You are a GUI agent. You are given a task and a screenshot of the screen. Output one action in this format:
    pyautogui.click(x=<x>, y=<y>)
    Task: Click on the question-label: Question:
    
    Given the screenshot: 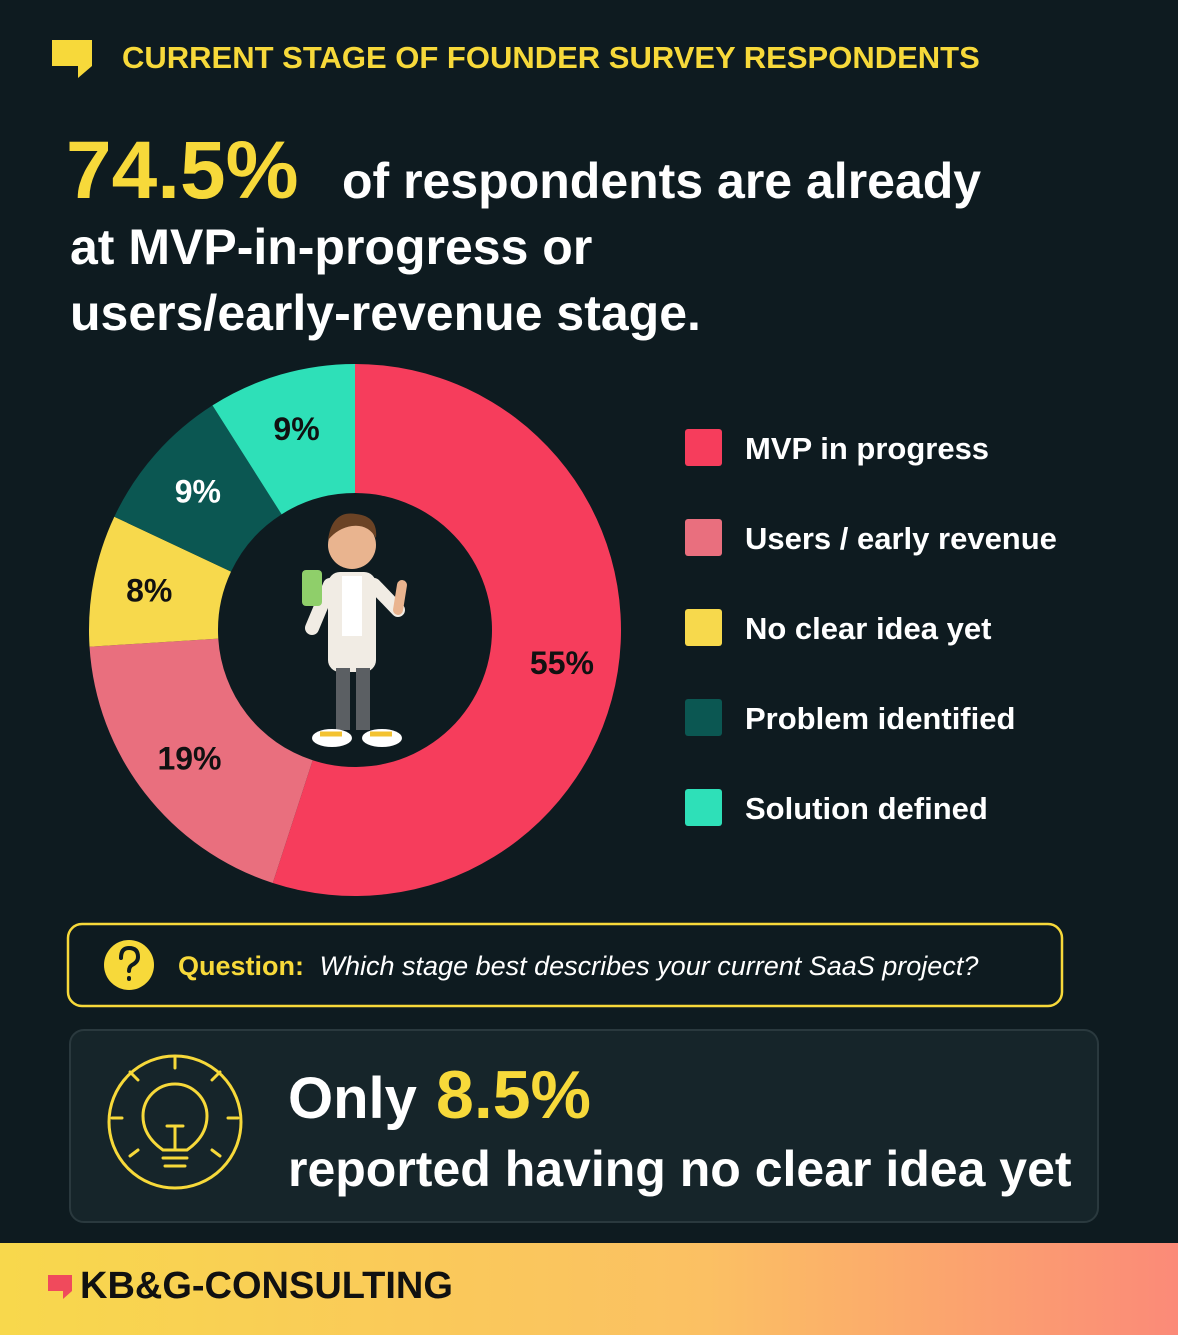 What is the action you would take?
    pyautogui.click(x=241, y=966)
    